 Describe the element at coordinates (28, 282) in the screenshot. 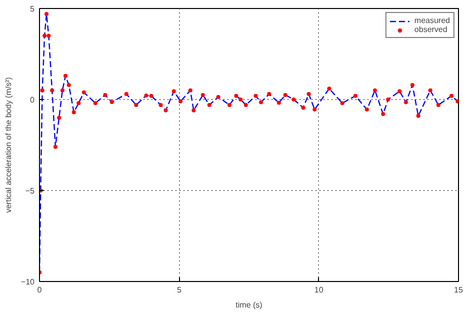

I see `y-tick-label: −10` at that location.